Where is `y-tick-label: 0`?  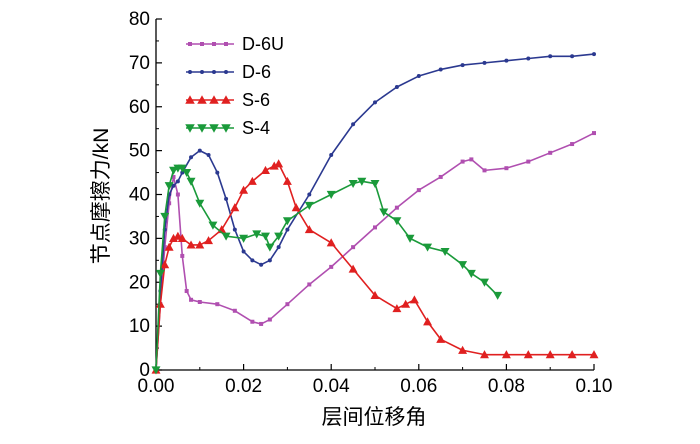
y-tick-label: 0 is located at coordinates (144, 370).